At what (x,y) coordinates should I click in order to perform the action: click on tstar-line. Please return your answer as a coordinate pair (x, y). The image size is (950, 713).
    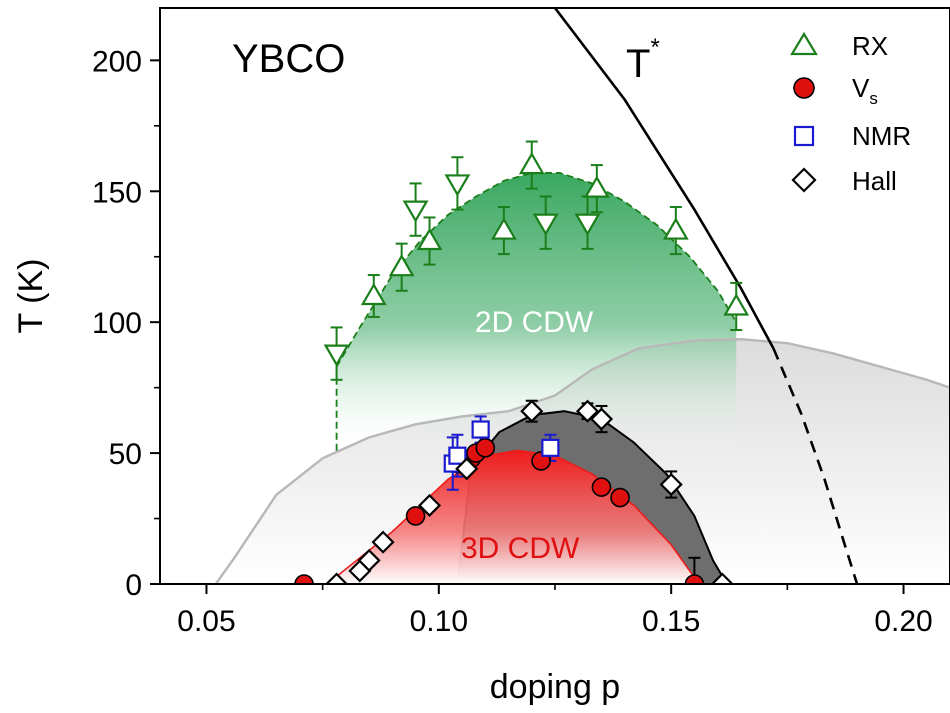
    Looking at the image, I should click on (664, 178).